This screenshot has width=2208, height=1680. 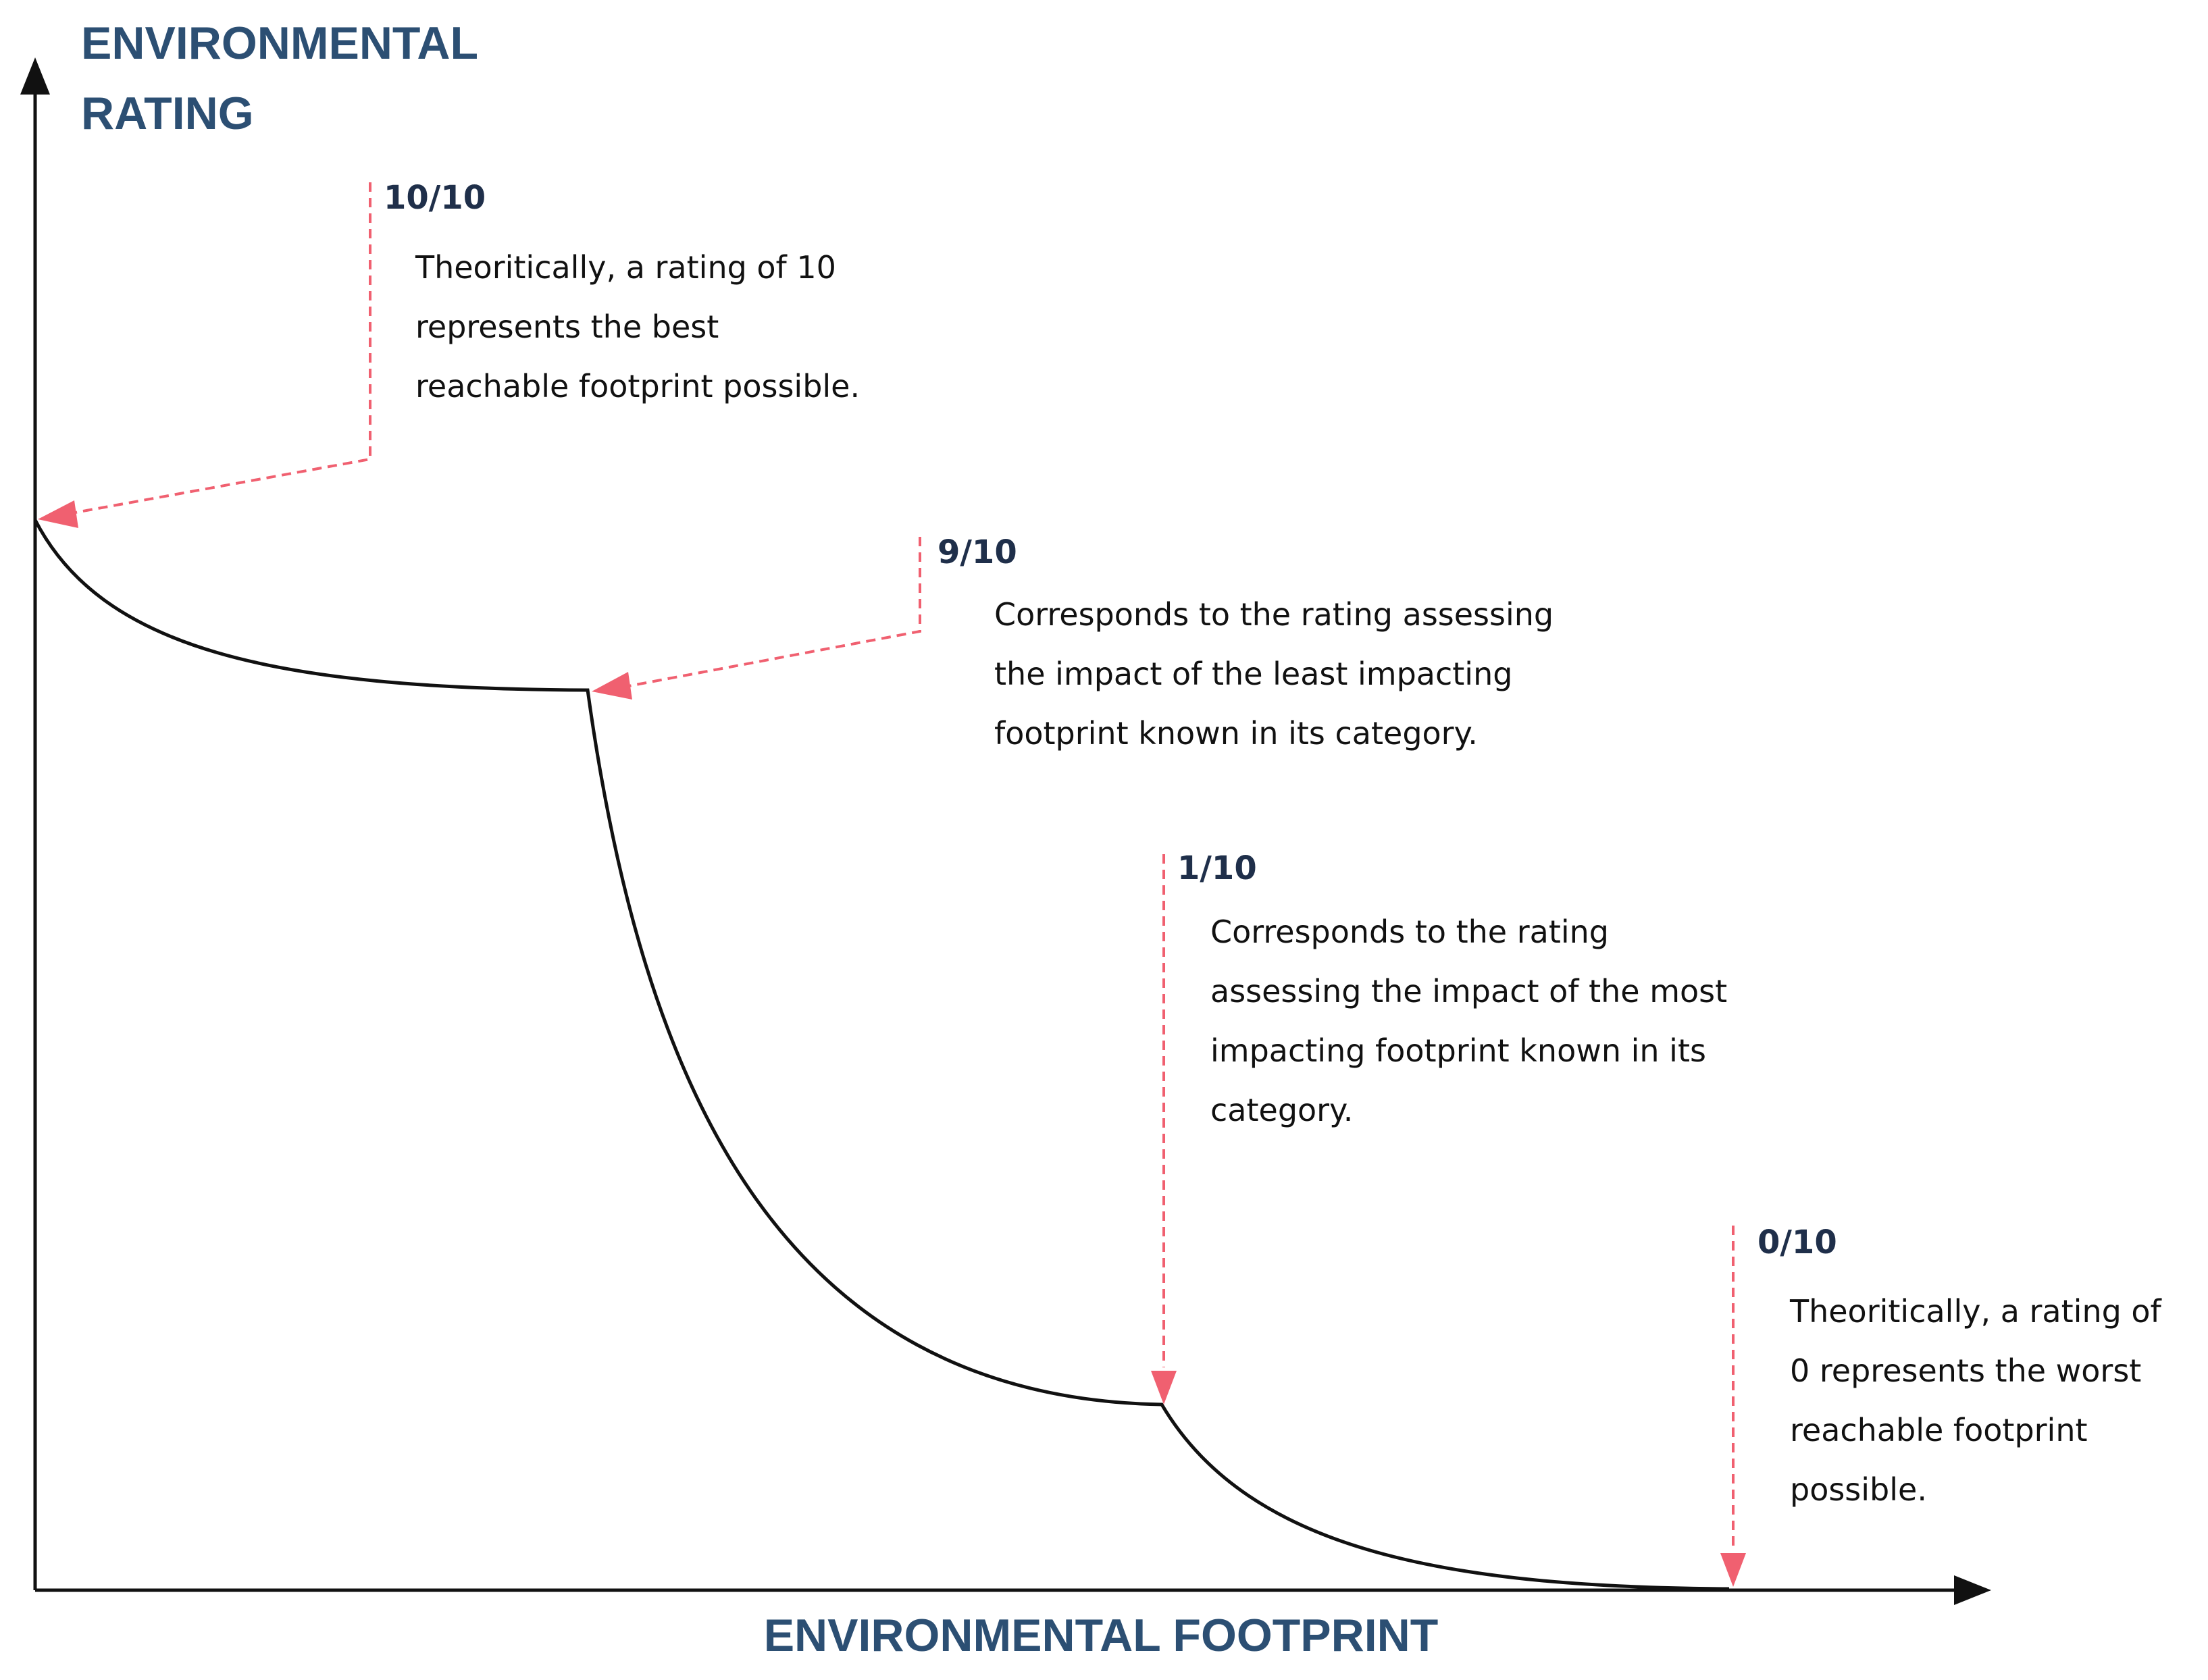 I want to click on y-axis-arrowhead, so click(x=35, y=76).